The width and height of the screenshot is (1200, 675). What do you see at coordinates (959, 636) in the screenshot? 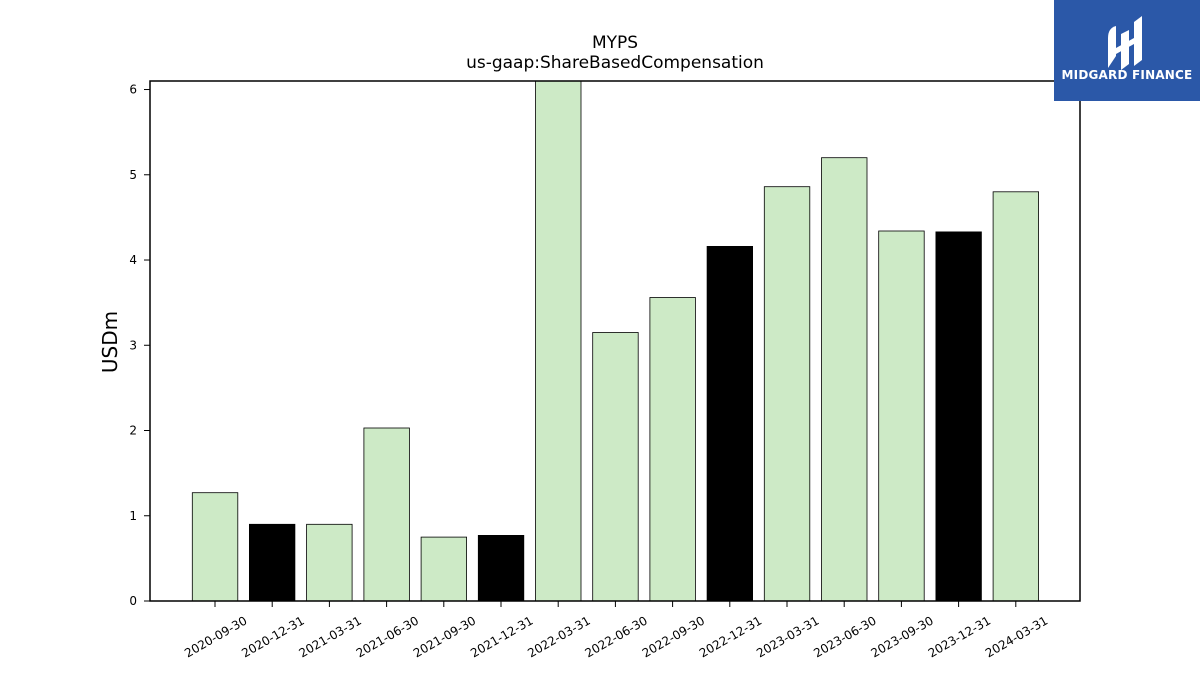
I see `x-tick-label: 2023-12-31` at bounding box center [959, 636].